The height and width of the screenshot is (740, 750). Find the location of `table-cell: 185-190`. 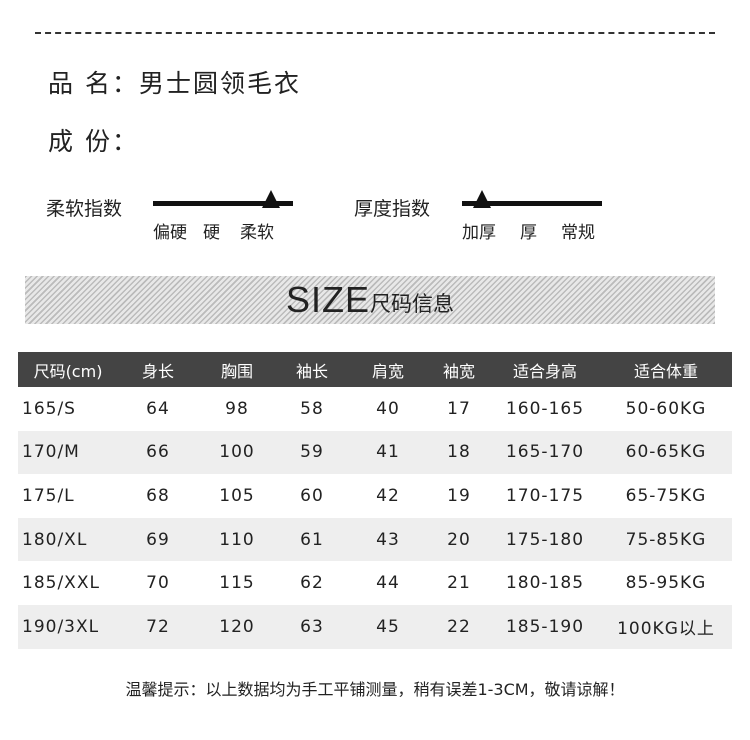

table-cell: 185-190 is located at coordinates (545, 626).